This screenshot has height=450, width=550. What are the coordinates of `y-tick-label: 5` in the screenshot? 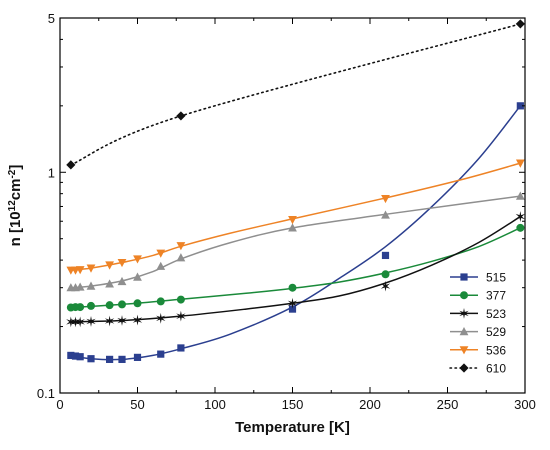 It's located at (51, 18).